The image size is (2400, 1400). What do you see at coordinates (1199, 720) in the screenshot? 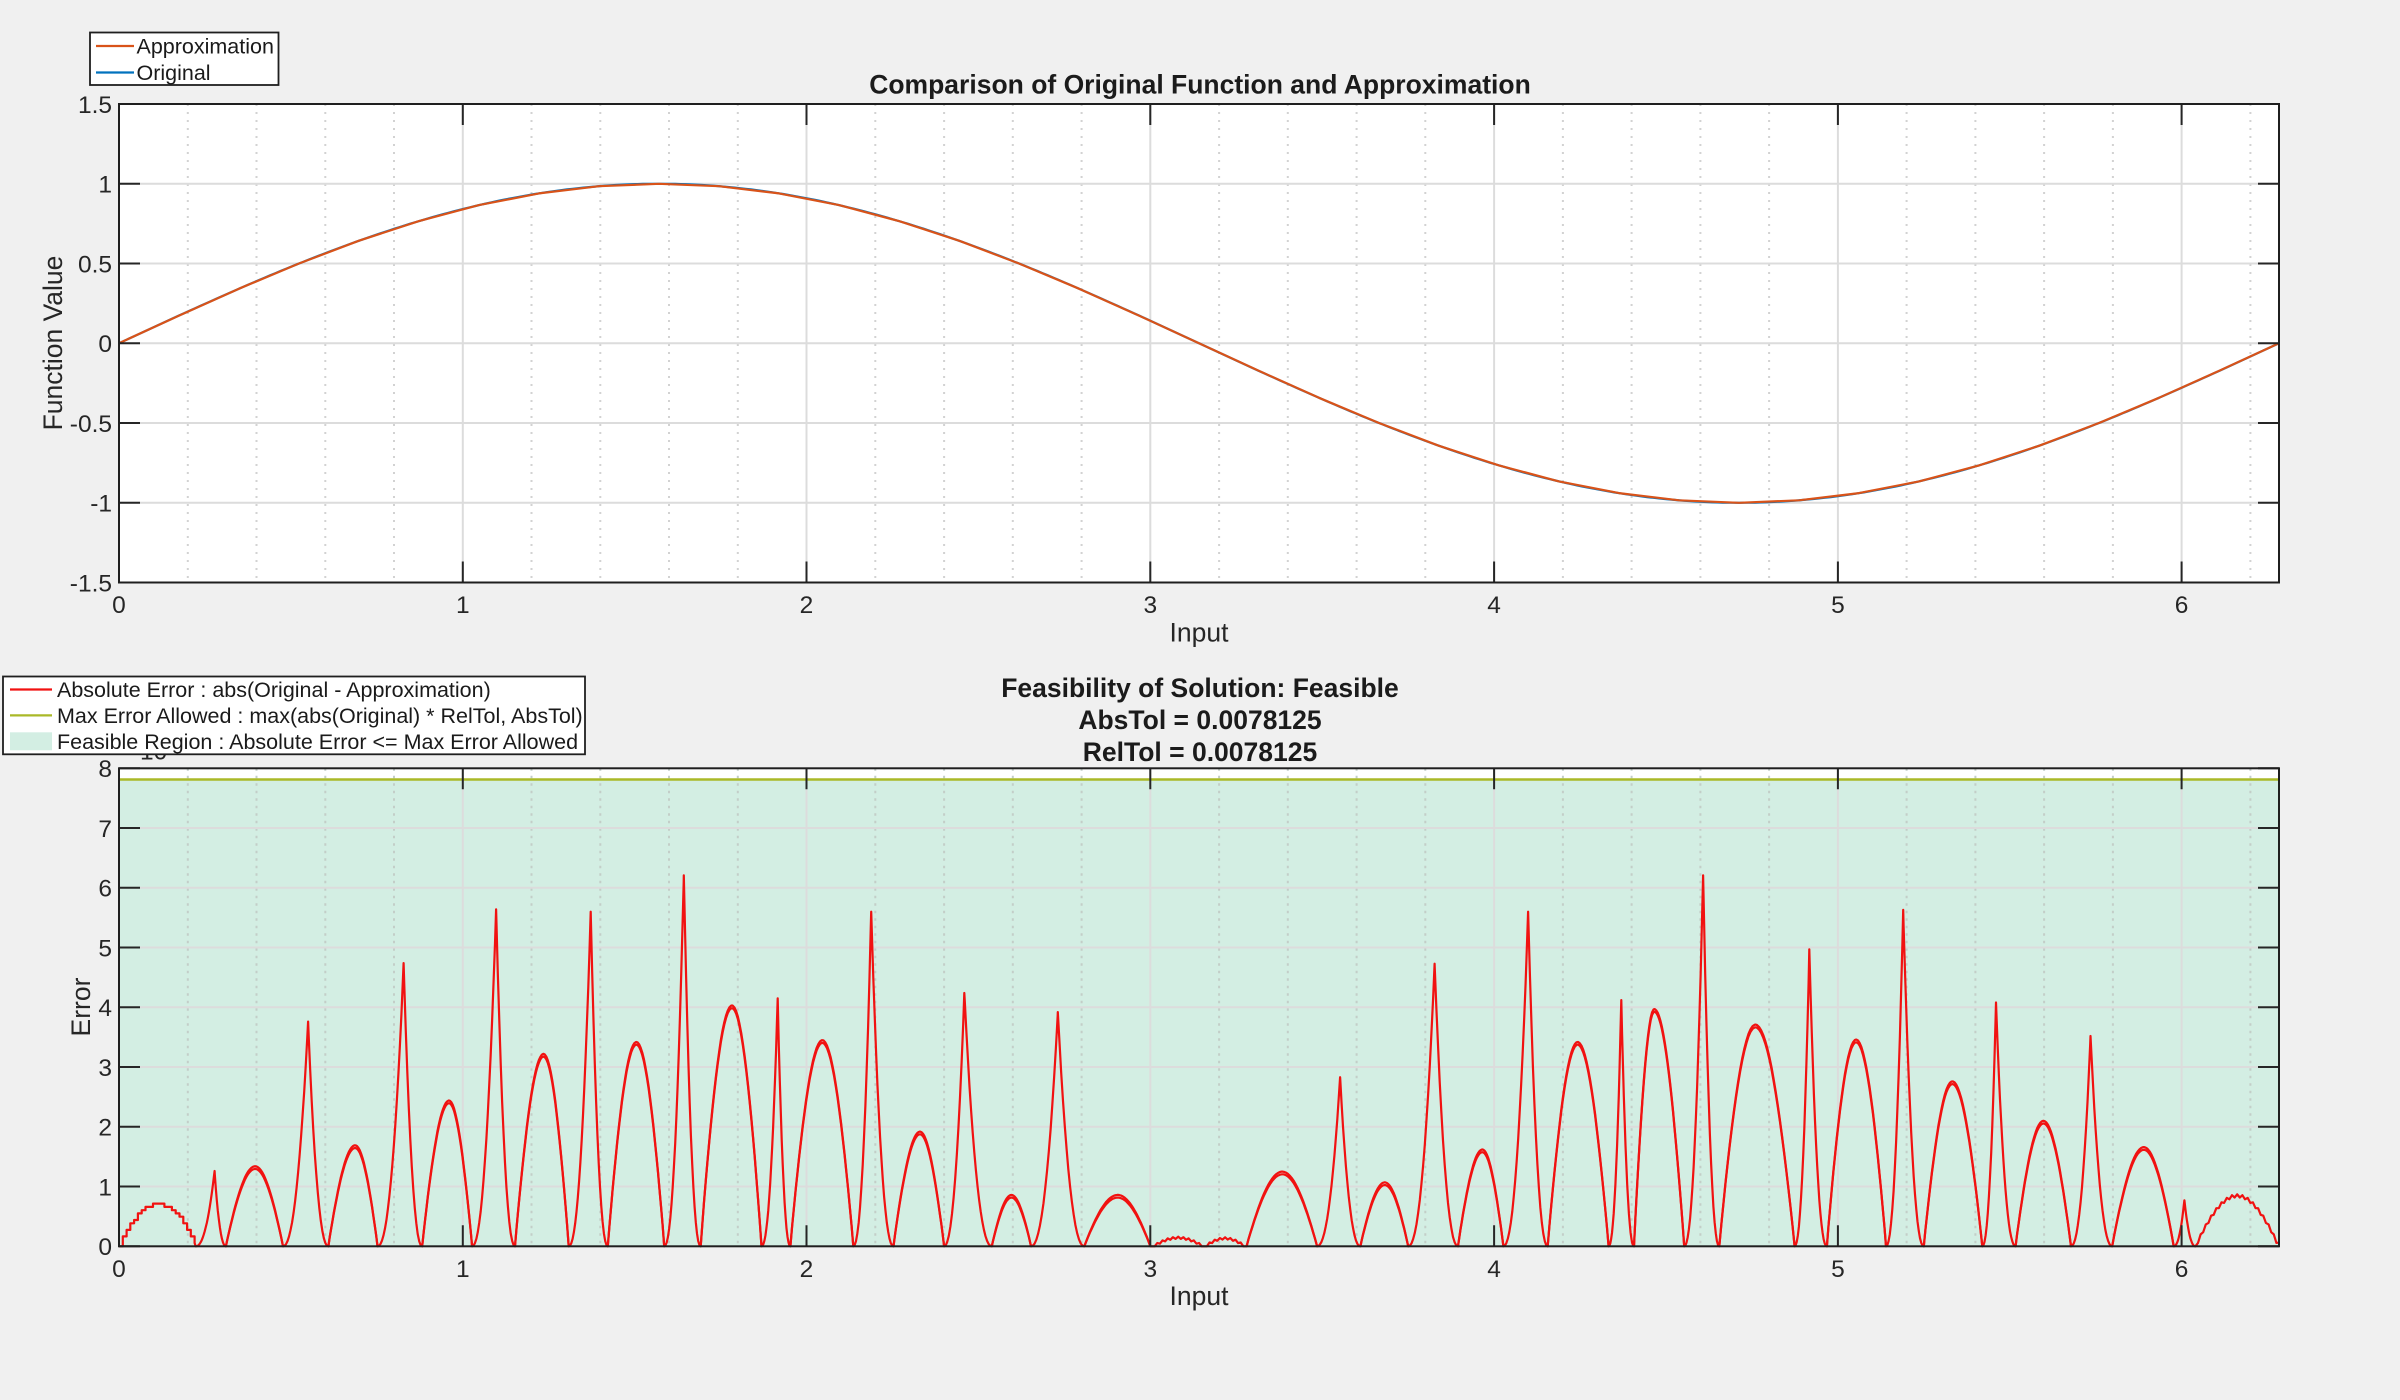
I see `svg-text: AbsTol = 0.0078125` at bounding box center [1199, 720].